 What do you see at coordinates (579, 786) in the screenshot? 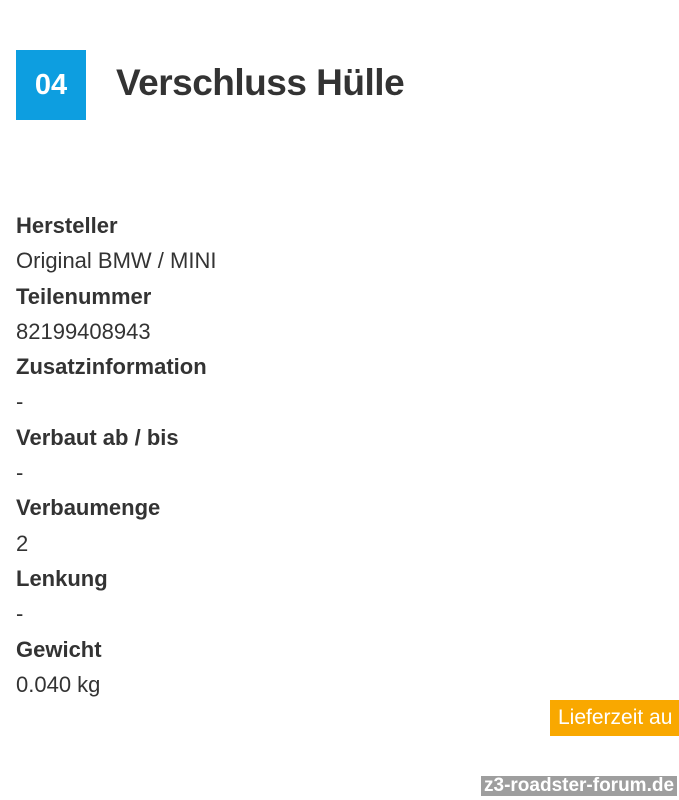
I see `watermark: z3-roadster-forum.de` at bounding box center [579, 786].